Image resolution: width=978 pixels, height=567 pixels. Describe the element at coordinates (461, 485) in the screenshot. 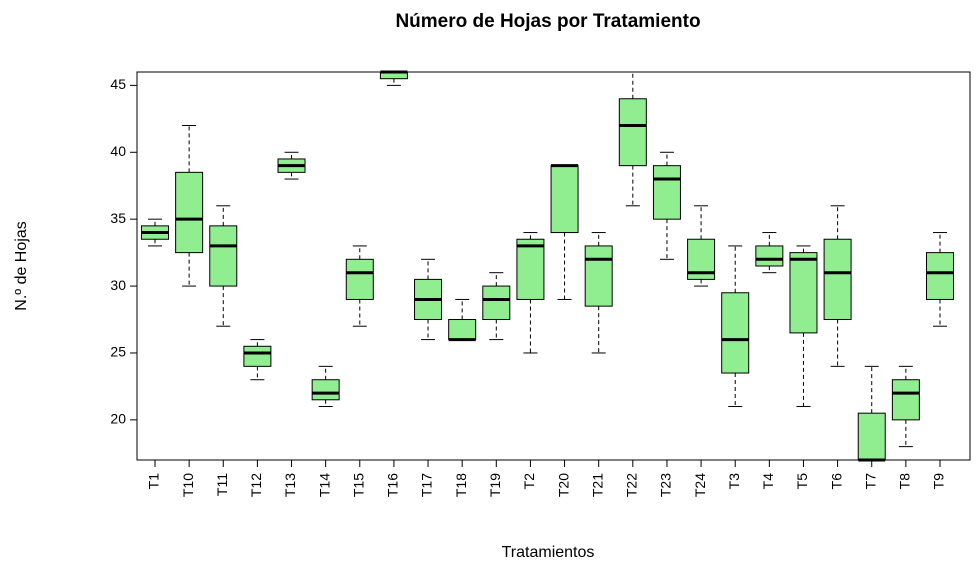

I see `x-tick-label: T18` at that location.